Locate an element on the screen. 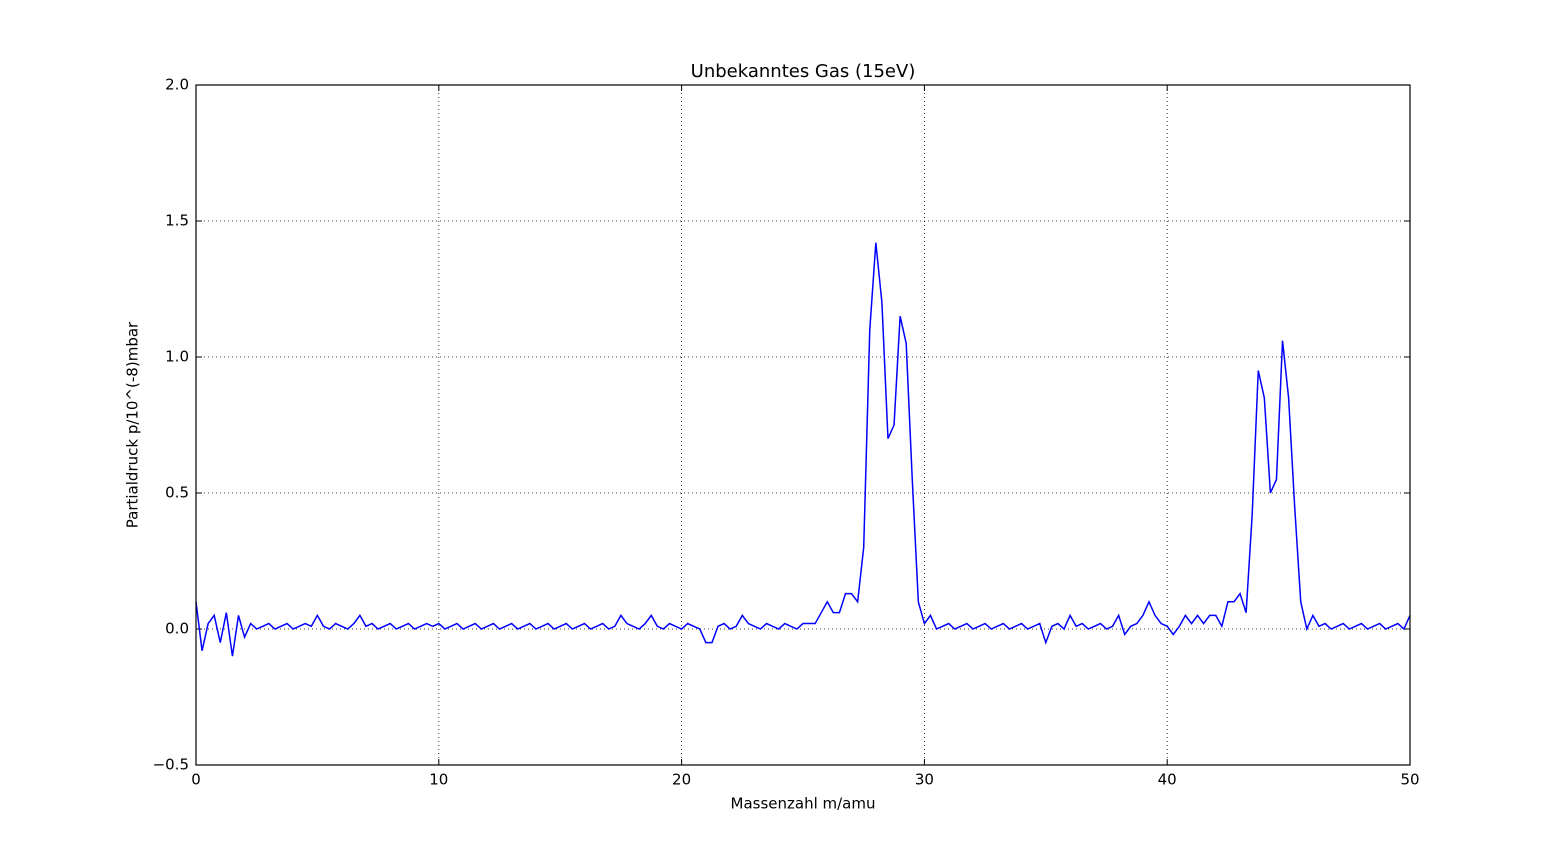 This screenshot has width=1566, height=850. y-tick-label: 2.0 is located at coordinates (177, 85).